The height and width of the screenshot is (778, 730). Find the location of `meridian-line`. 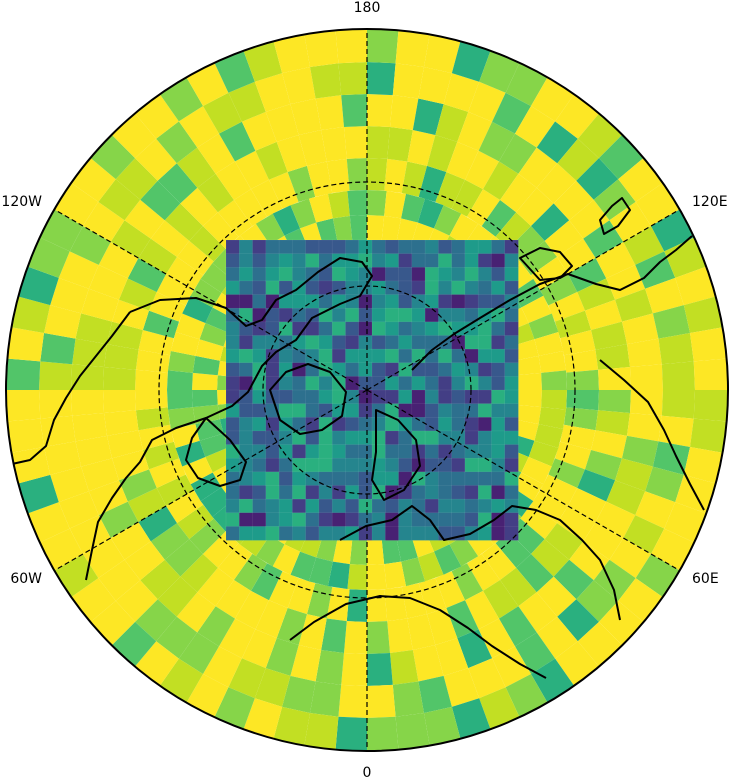

meridian-line is located at coordinates (211, 299).